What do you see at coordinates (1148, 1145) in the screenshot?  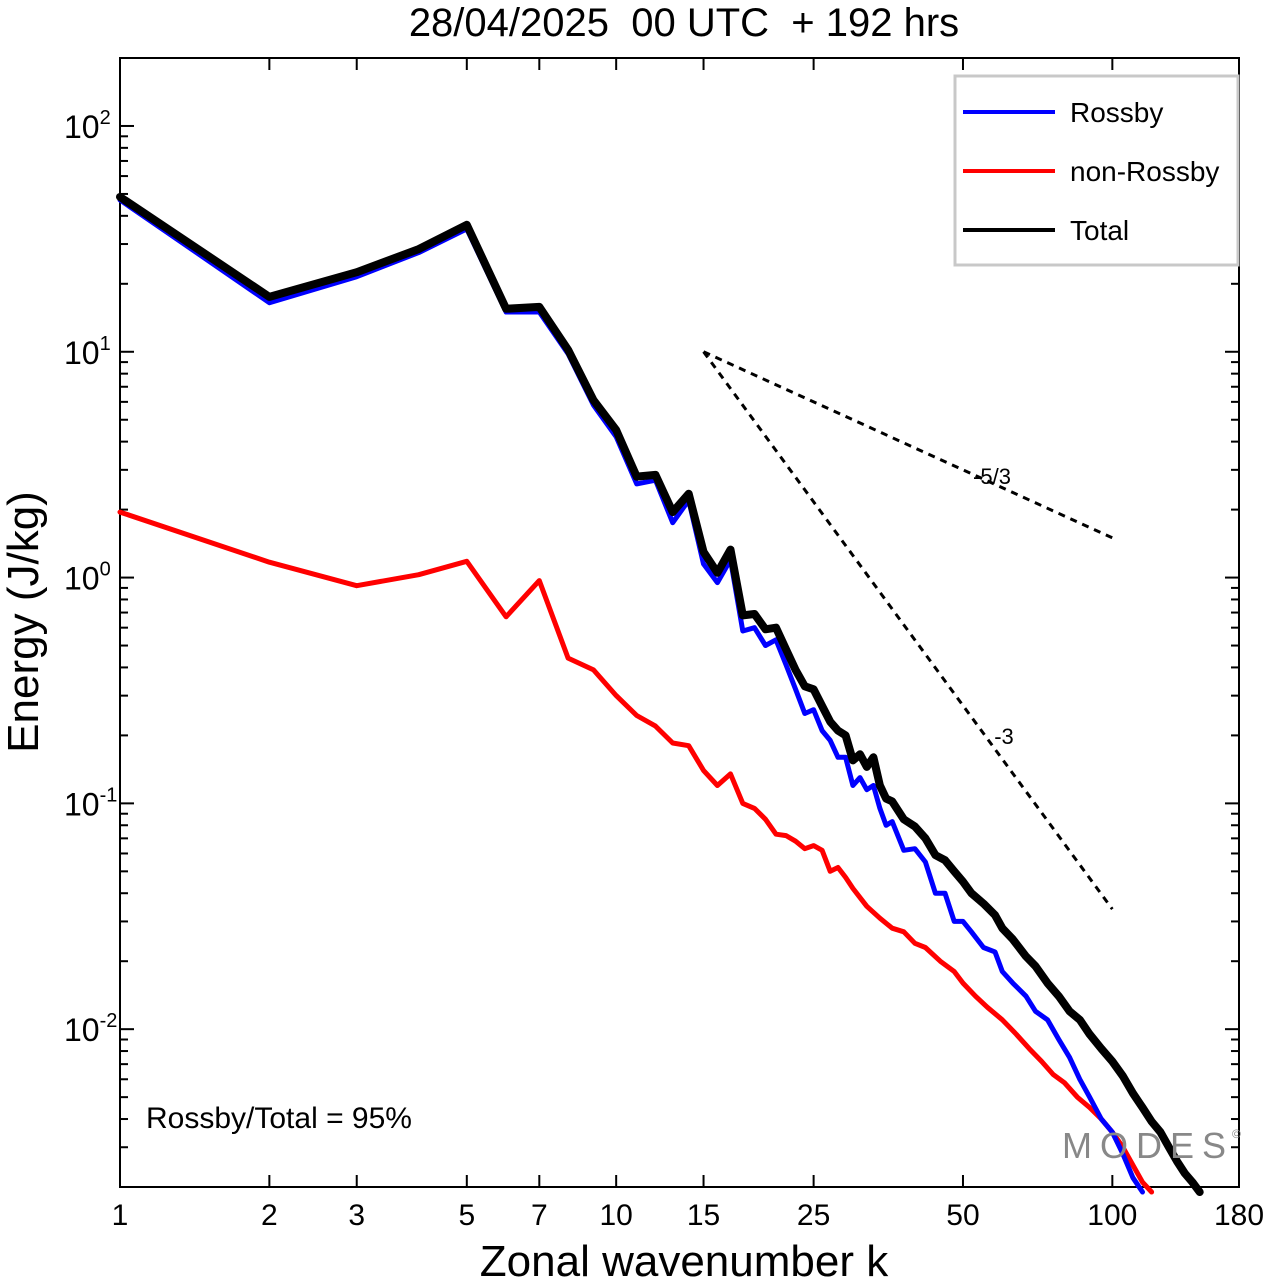 I see `modes-watermark: MODES` at bounding box center [1148, 1145].